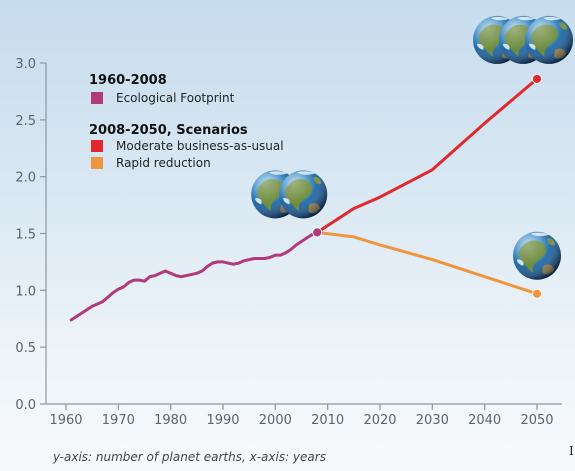  I want to click on y-tick-label: 2.5, so click(25, 121).